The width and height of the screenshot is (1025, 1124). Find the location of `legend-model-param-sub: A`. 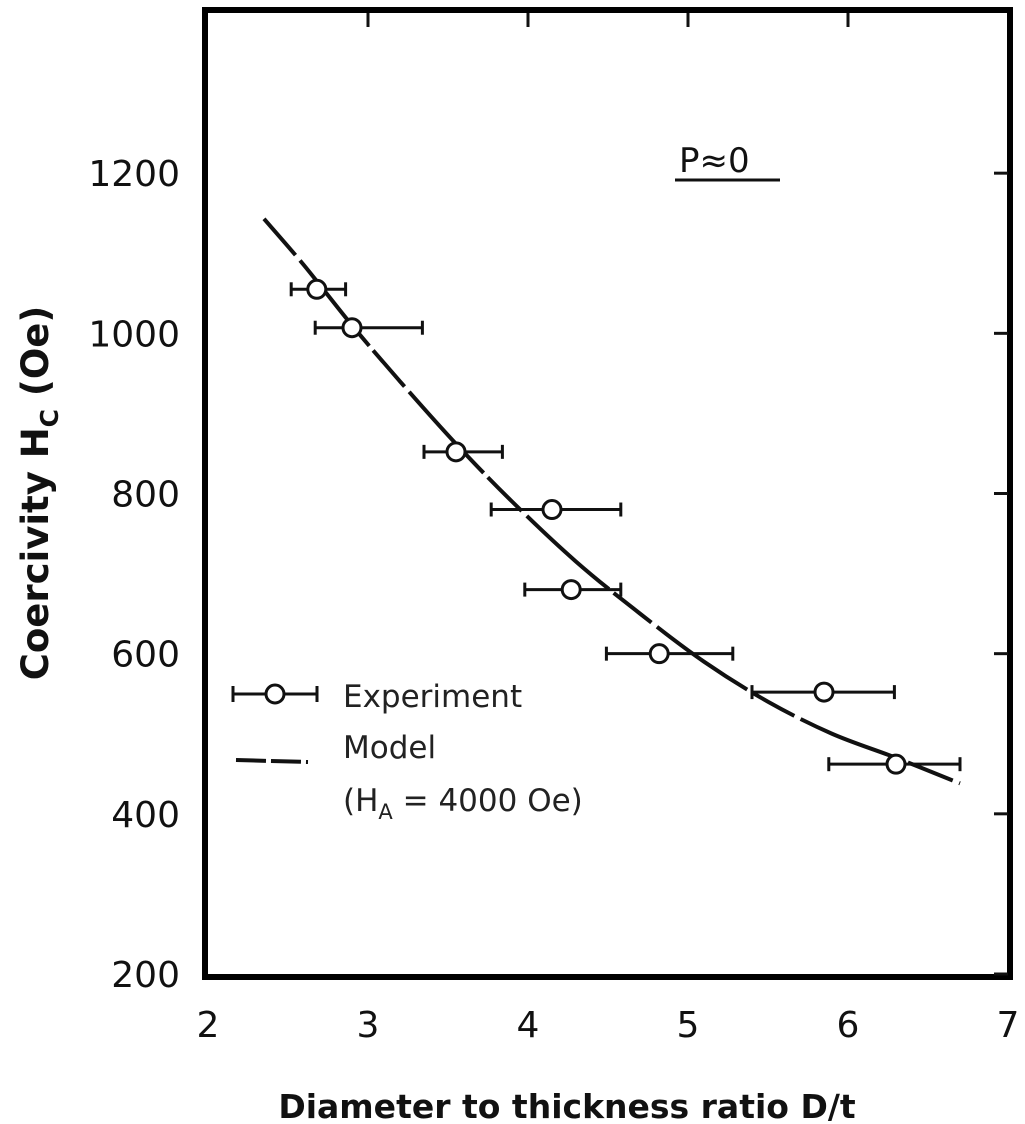

legend-model-param-sub: A is located at coordinates (385, 812).